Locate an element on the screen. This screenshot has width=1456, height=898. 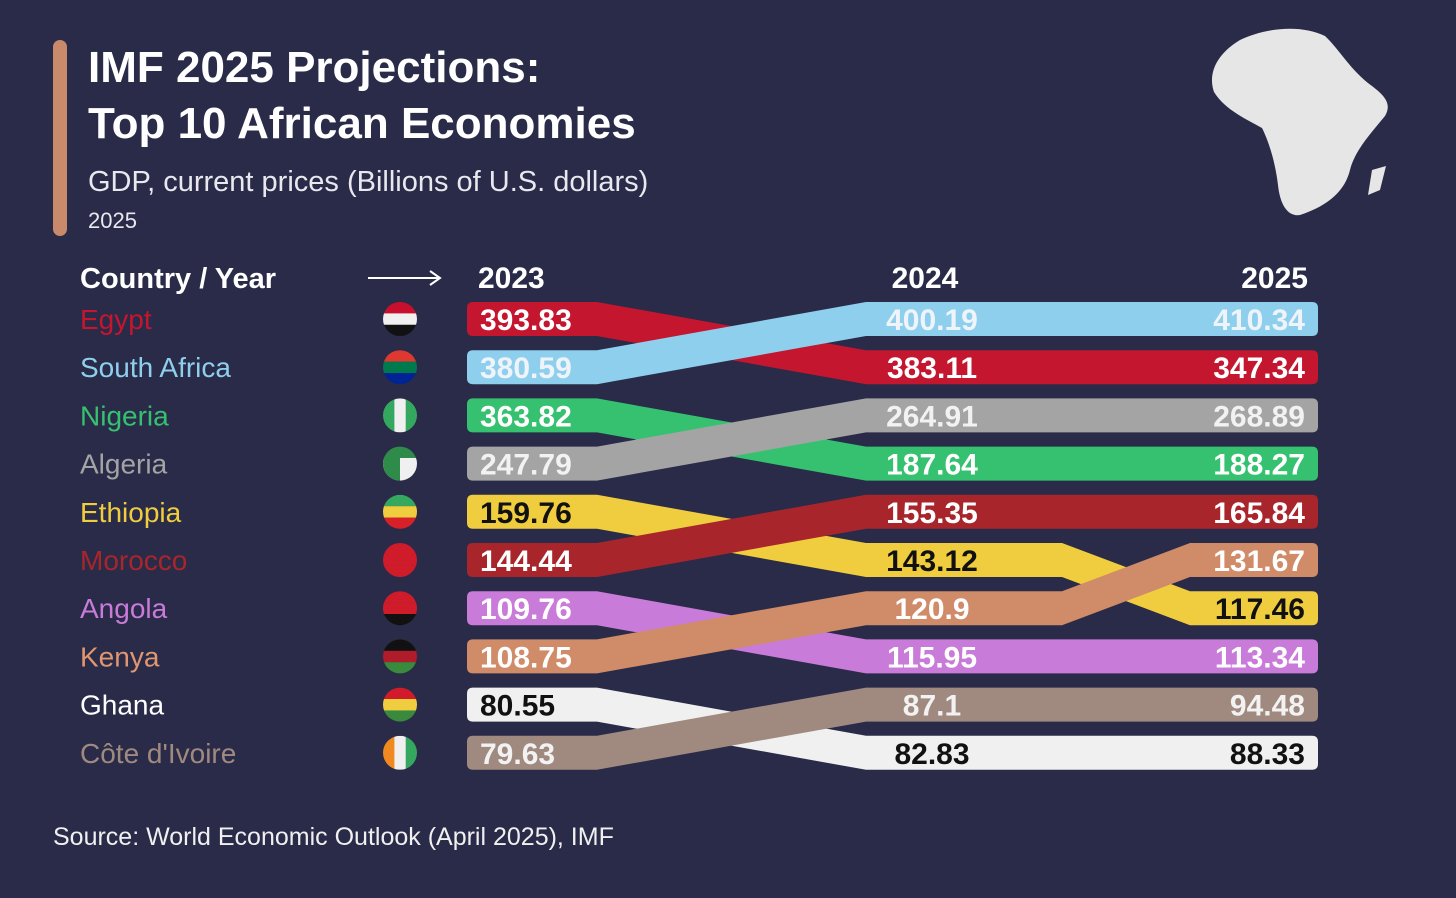
value-label-2024: 383.11 is located at coordinates (932, 368).